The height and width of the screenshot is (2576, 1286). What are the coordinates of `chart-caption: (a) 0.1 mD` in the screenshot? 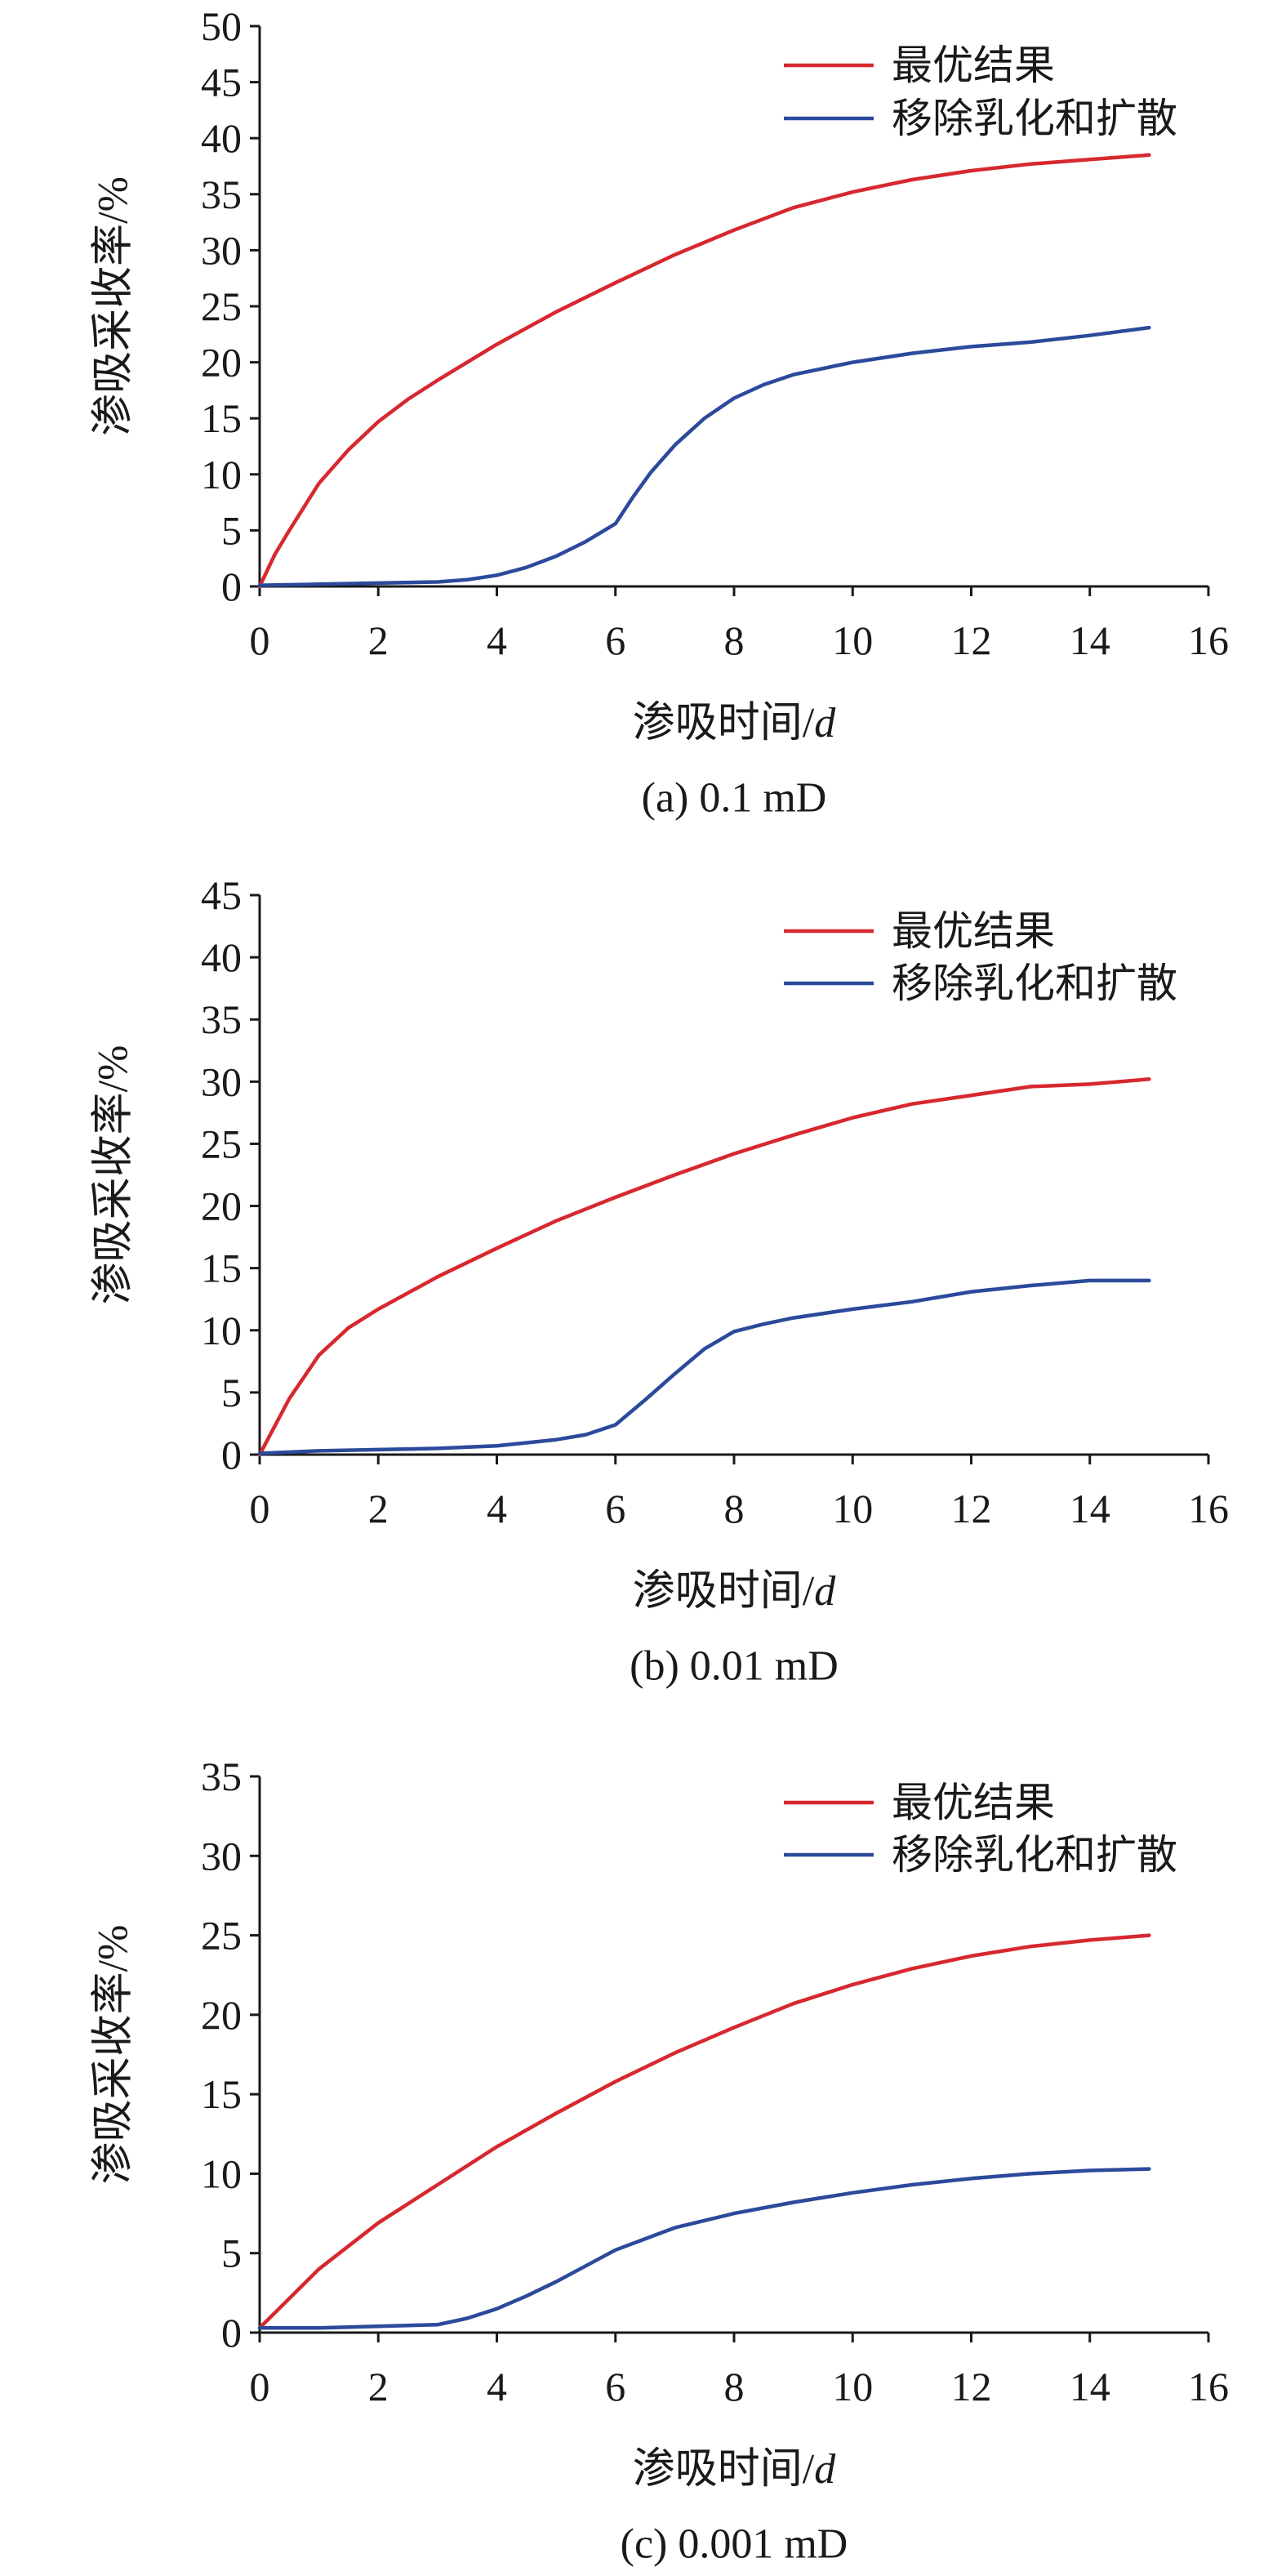 It's located at (734, 798).